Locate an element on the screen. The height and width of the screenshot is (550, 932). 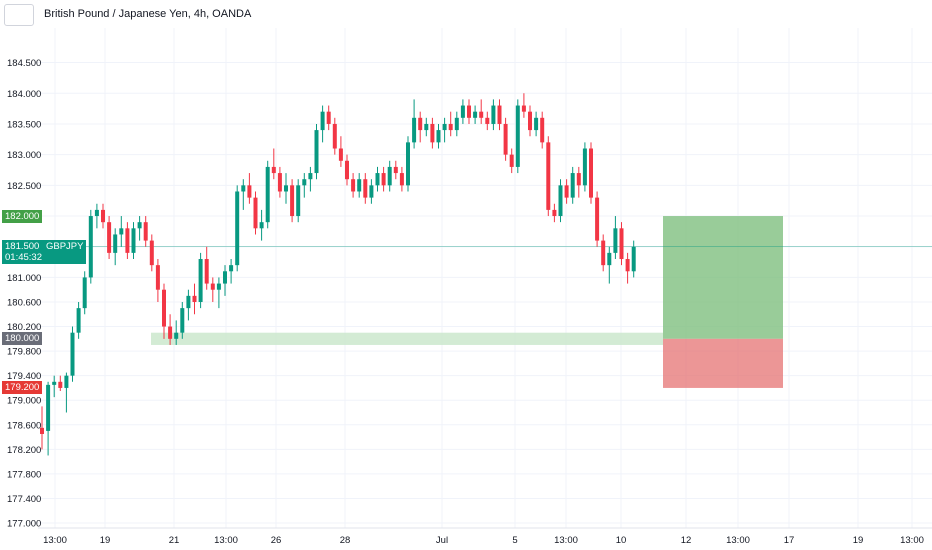
x-tick-label: Jul is located at coordinates (442, 540).